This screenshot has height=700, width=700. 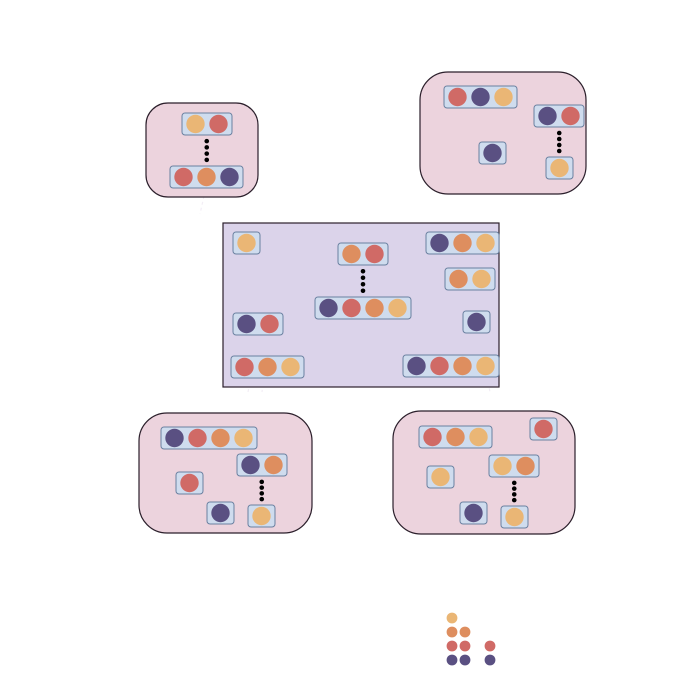 I want to click on legend-stack, so click(x=465, y=646).